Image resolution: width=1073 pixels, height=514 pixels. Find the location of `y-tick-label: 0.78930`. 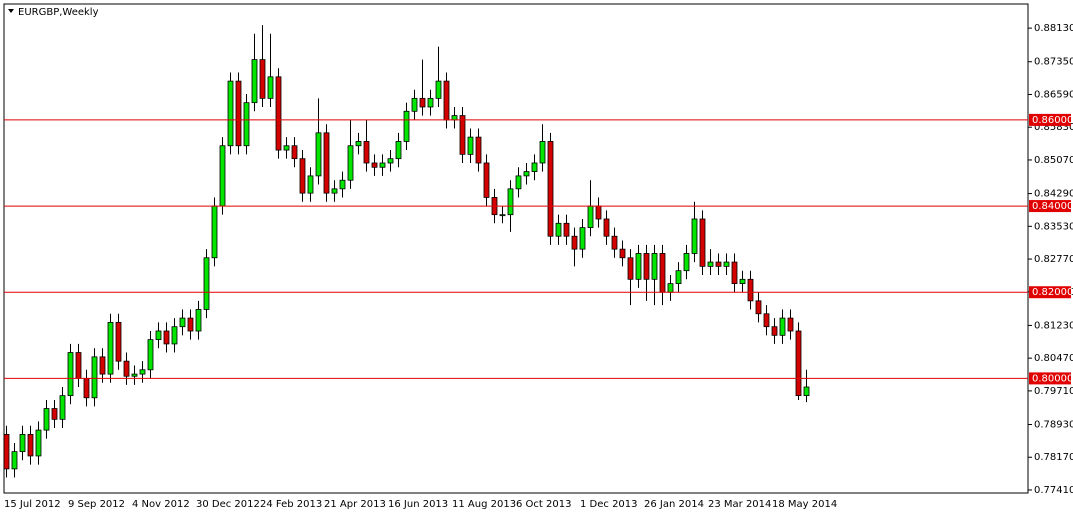

y-tick-label: 0.78930 is located at coordinates (1053, 424).